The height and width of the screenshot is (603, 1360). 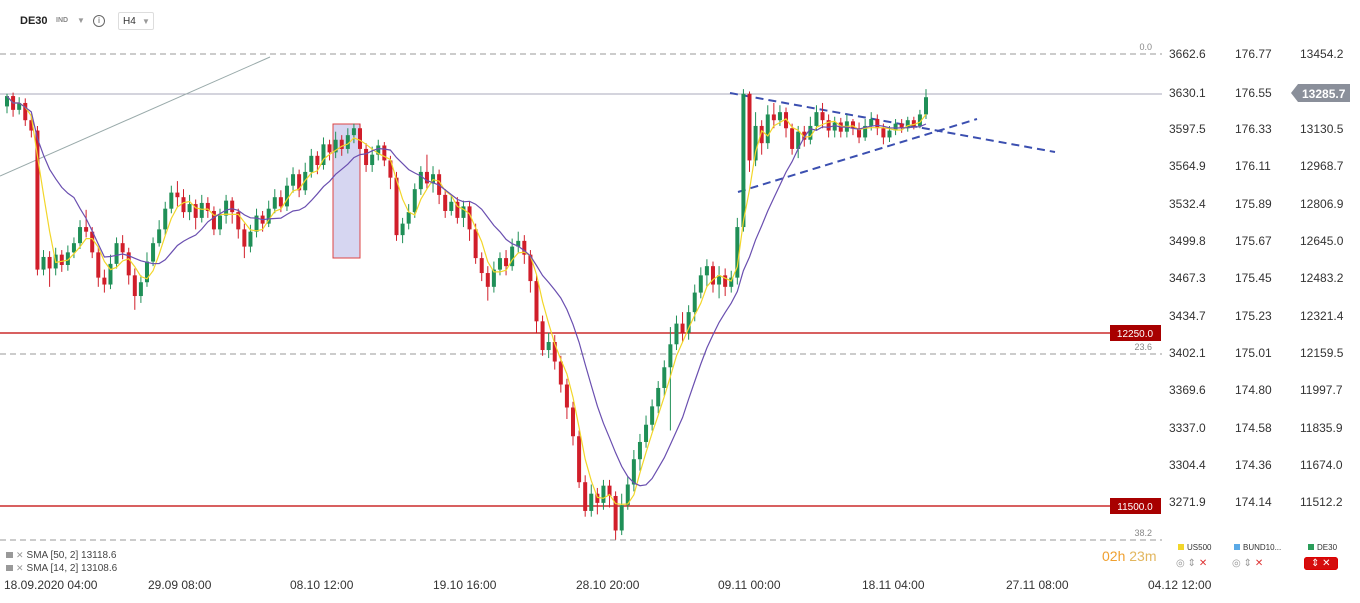 What do you see at coordinates (1253, 54) in the screenshot?
I see `us500-tick-label: 176.77` at bounding box center [1253, 54].